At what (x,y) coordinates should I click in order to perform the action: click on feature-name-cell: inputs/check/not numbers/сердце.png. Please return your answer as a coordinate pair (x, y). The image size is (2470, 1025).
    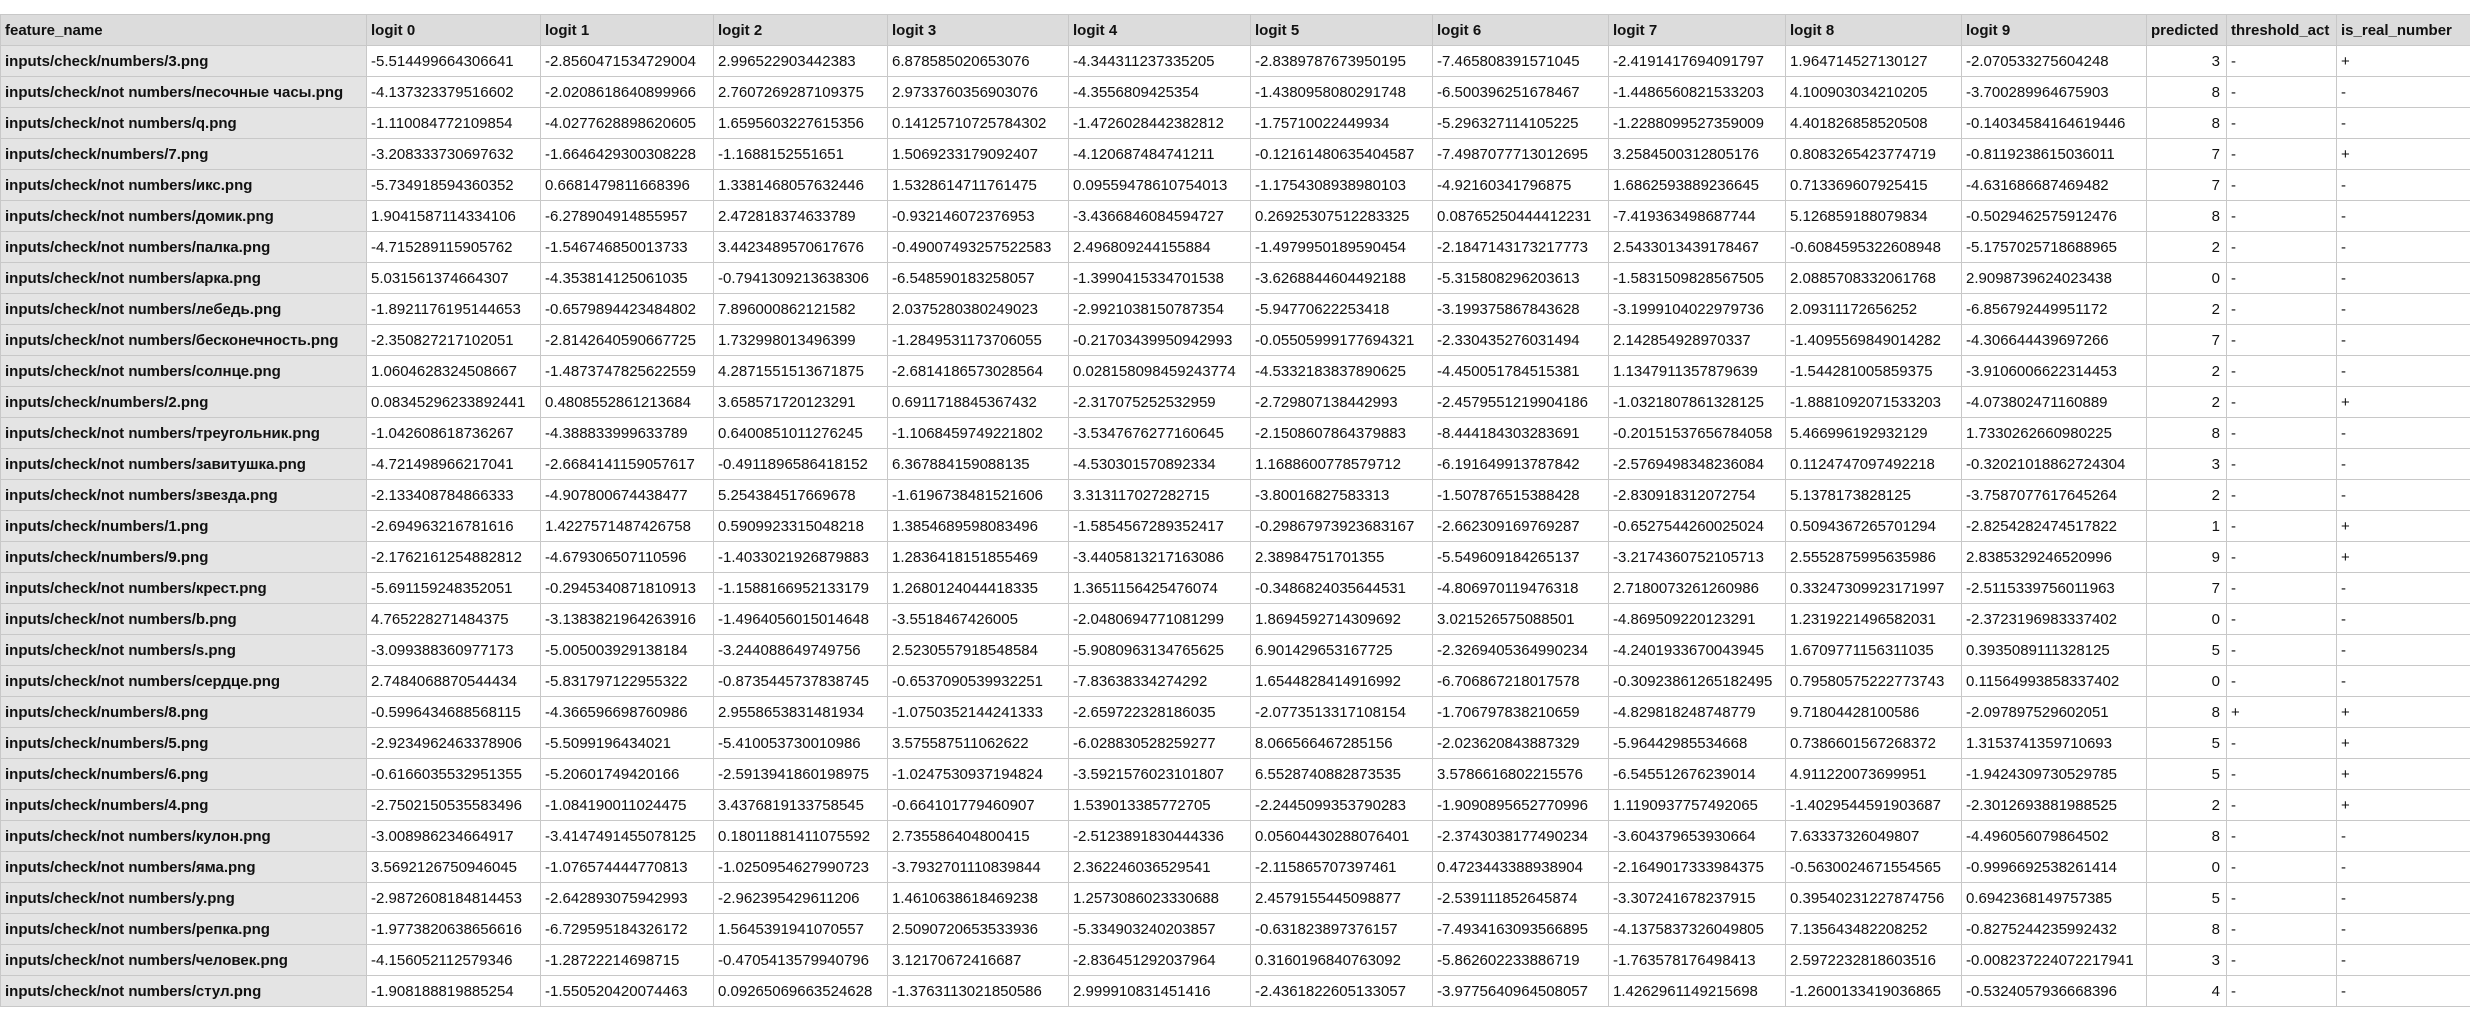
    Looking at the image, I should click on (183, 681).